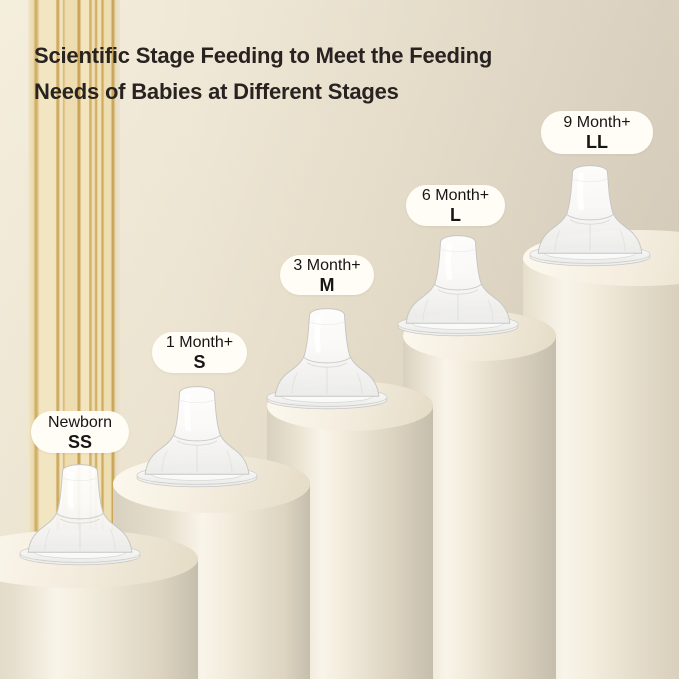 The height and width of the screenshot is (679, 679). I want to click on stage-label-1-month: 1 Month+ S, so click(199, 352).